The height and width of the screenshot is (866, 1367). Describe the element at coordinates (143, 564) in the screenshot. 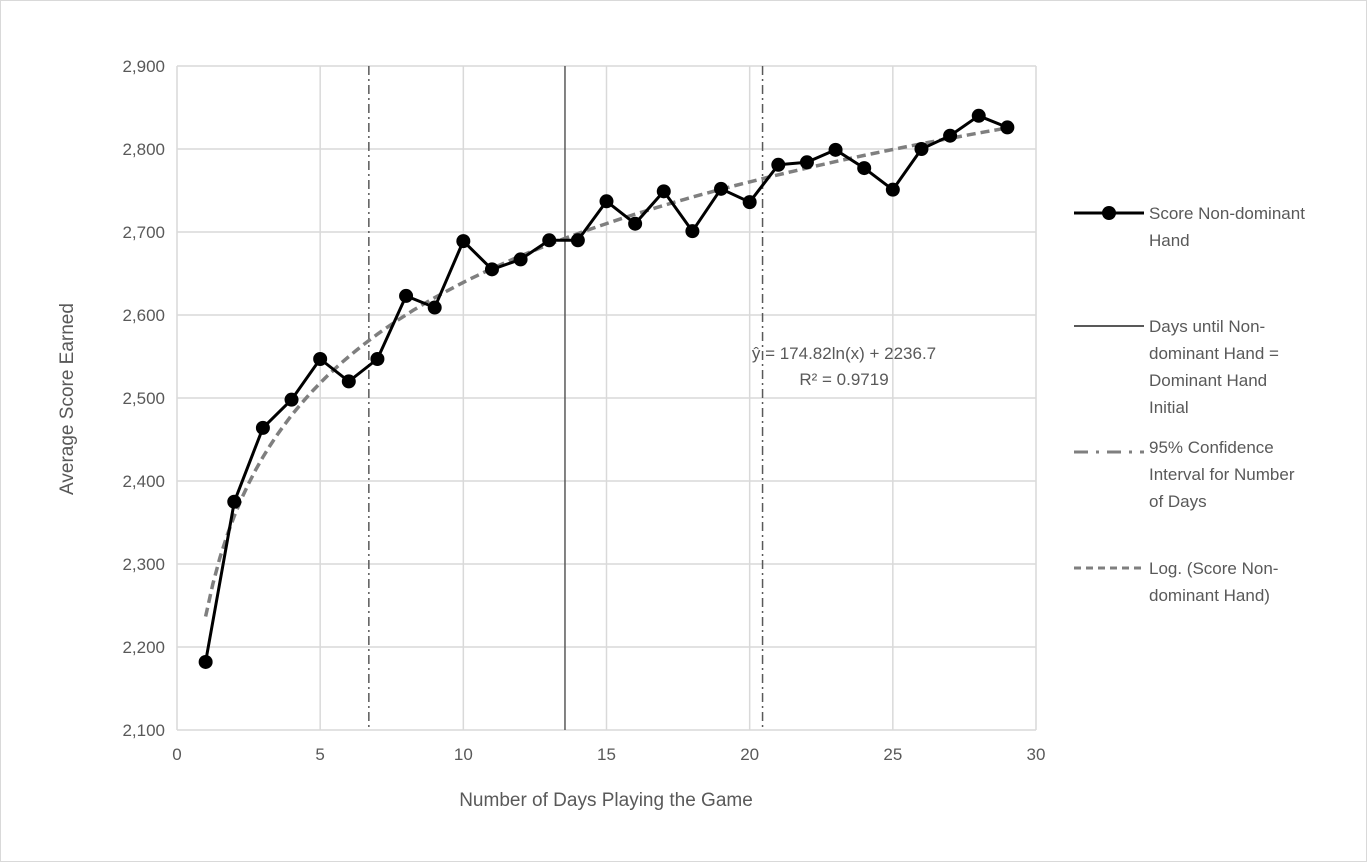

I see `y-tick-label: 2,300` at that location.